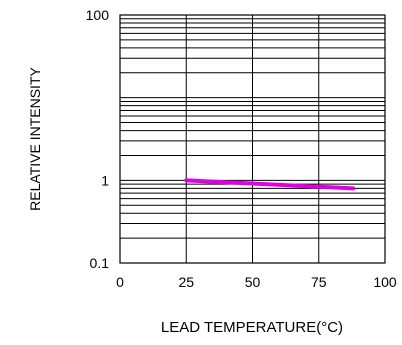  What do you see at coordinates (120, 282) in the screenshot?
I see `x-tick-label: 0` at bounding box center [120, 282].